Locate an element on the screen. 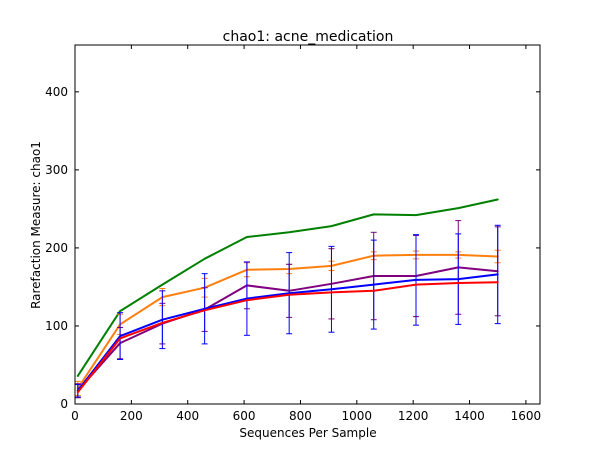 The image size is (600, 450). y-axis-title: Rarefaction Measure: chao1 is located at coordinates (36, 225).